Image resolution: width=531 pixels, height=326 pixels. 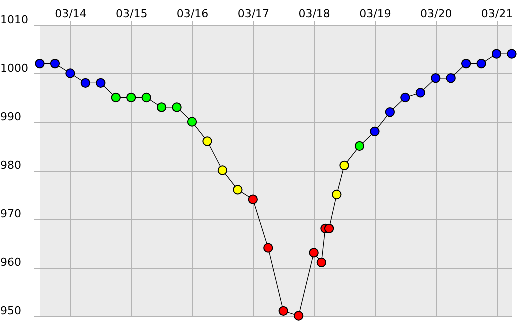 What do you see at coordinates (11, 117) in the screenshot?
I see `y-tick-label: 990` at bounding box center [11, 117].